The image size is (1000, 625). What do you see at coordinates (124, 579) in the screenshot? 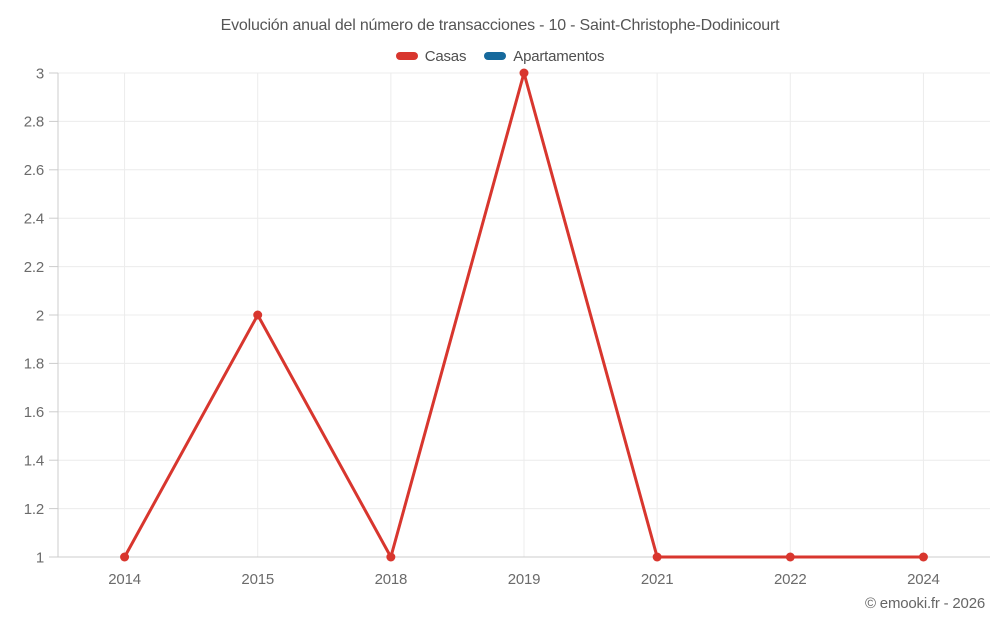
I see `x-axis-label: 2014` at bounding box center [124, 579].